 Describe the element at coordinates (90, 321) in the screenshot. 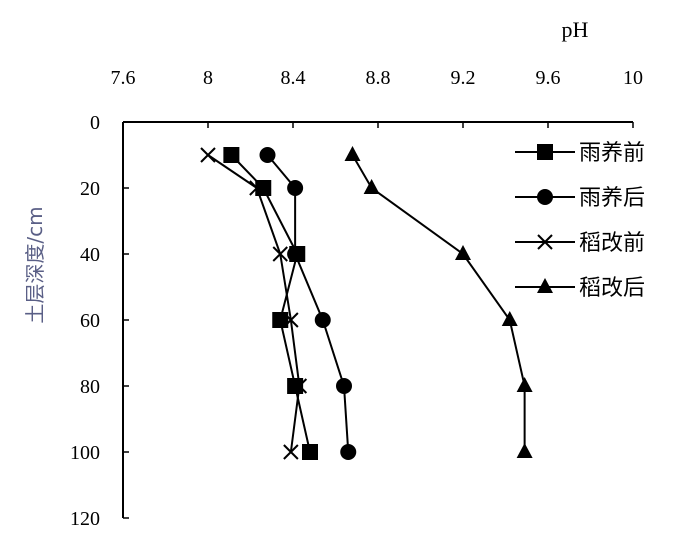

I see `y-tick-label: 60` at that location.